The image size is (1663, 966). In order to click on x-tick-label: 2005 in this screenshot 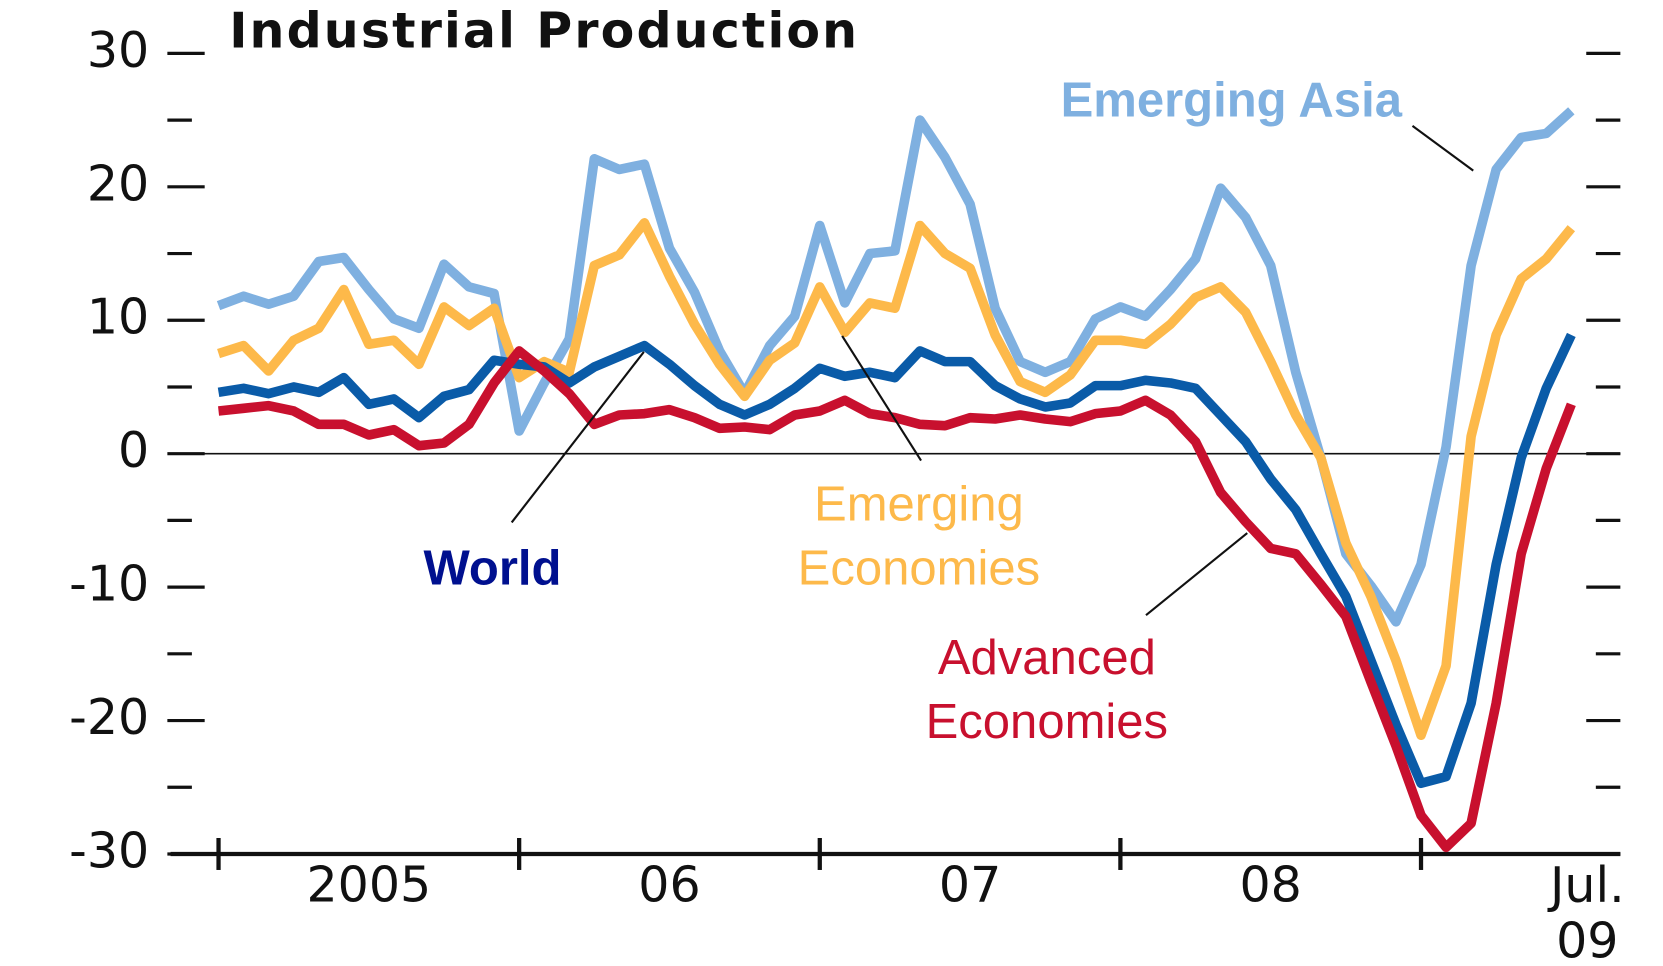, I will do `click(368, 885)`.